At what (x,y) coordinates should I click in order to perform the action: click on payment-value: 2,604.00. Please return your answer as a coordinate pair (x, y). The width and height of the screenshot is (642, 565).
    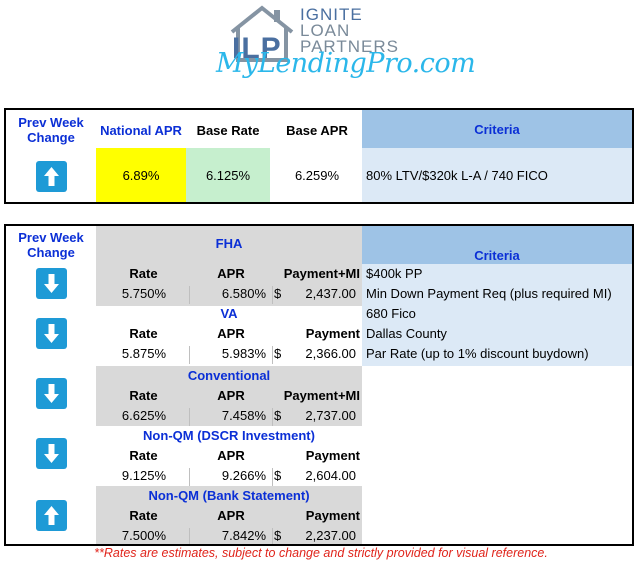
    Looking at the image, I should click on (330, 475).